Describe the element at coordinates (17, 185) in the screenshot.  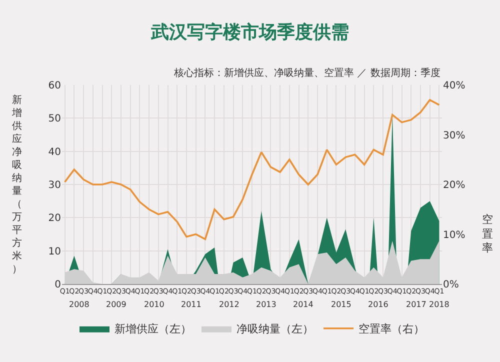
I see `text: 新增供应净吸纳量（万平方米）` at that location.